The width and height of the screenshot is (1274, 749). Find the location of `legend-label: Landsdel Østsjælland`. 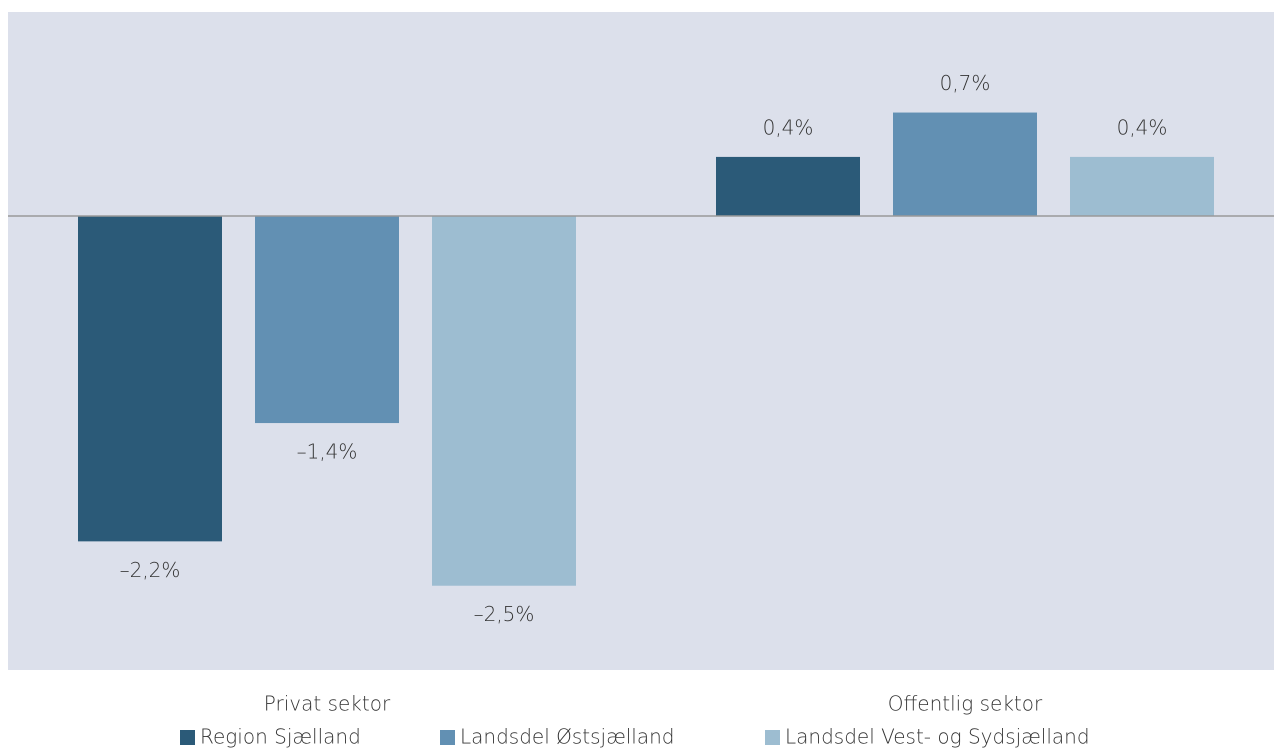

legend-label: Landsdel Østsjælland is located at coordinates (567, 737).